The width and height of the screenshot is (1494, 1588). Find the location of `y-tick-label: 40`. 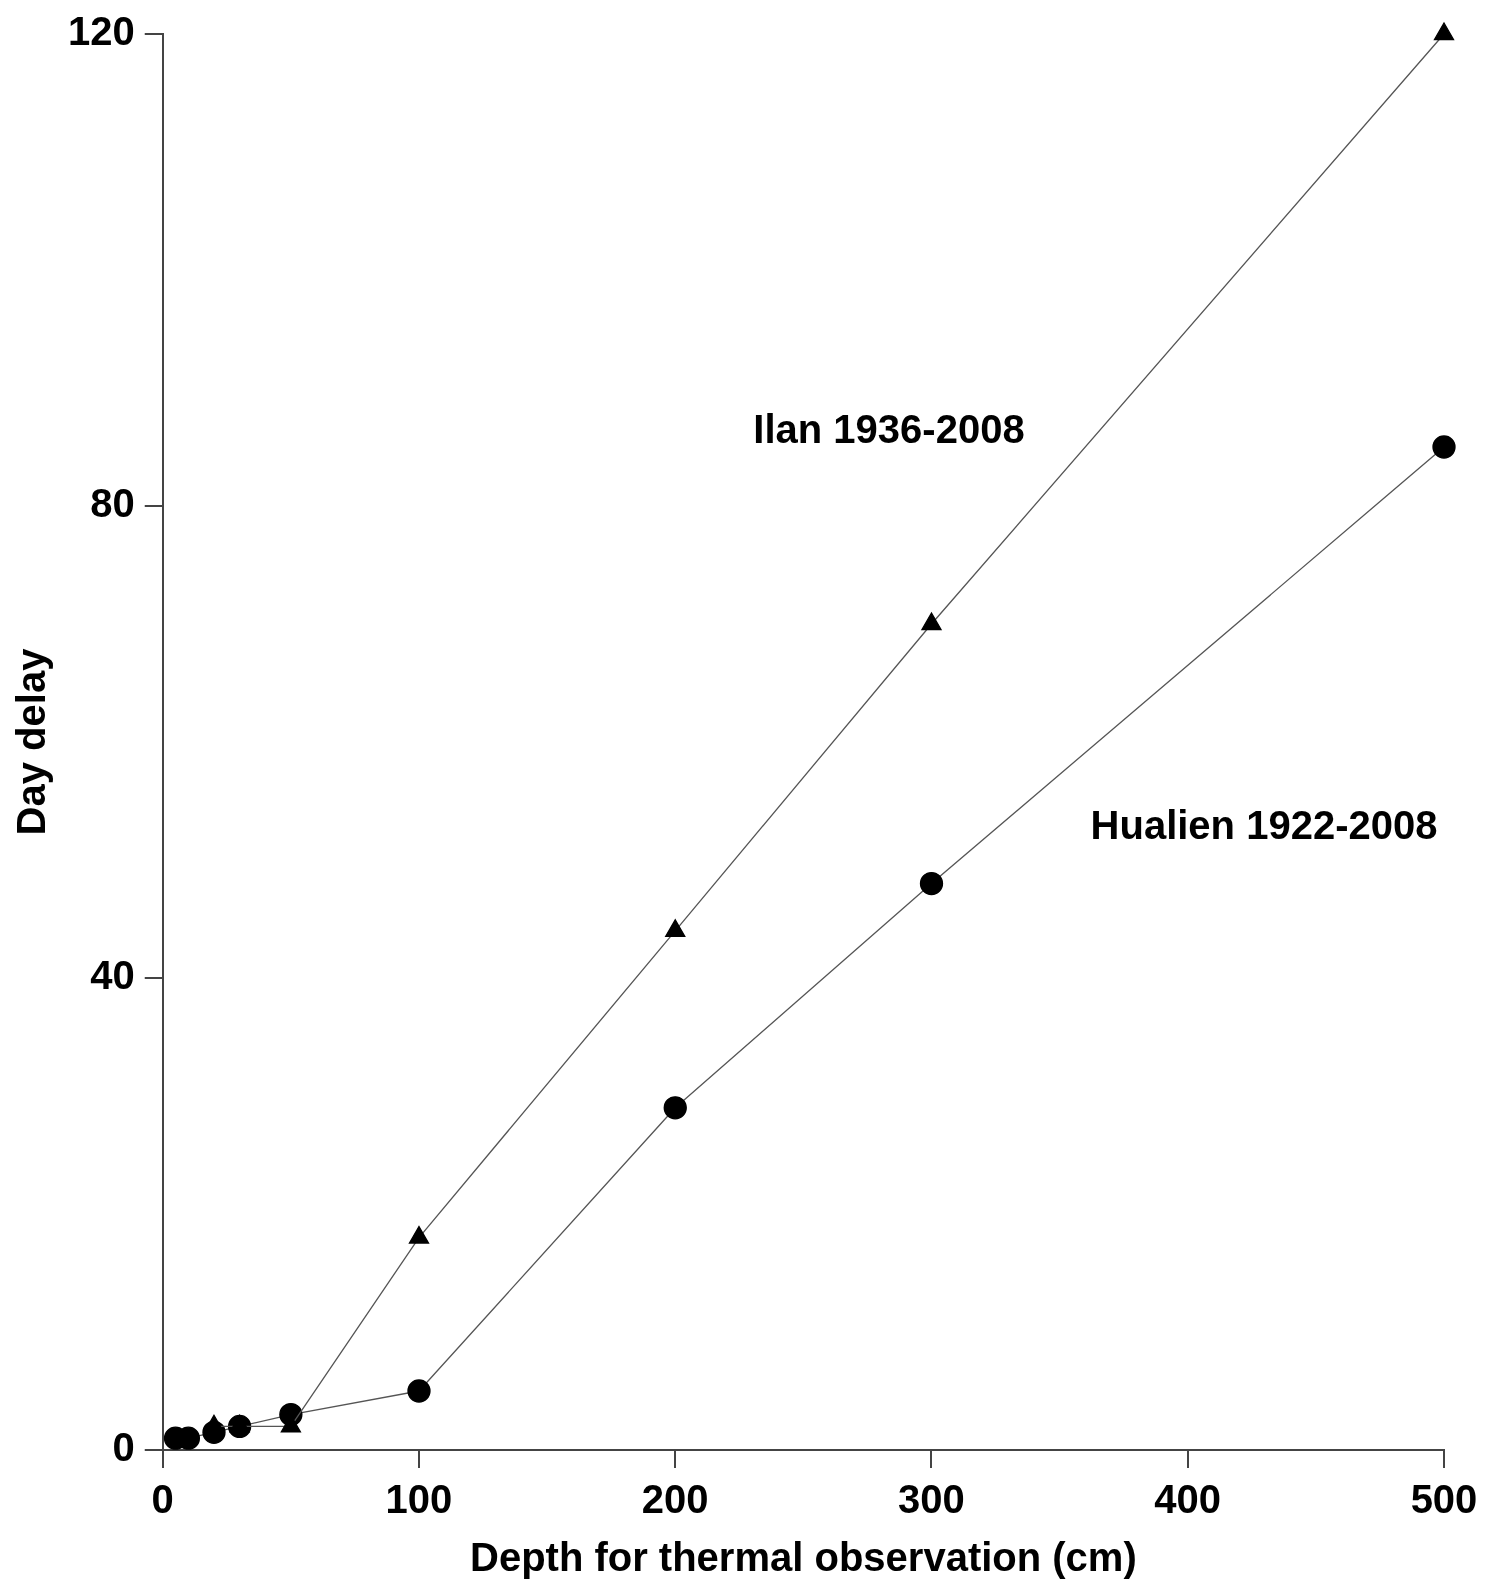

y-tick-label: 40 is located at coordinates (112, 975).